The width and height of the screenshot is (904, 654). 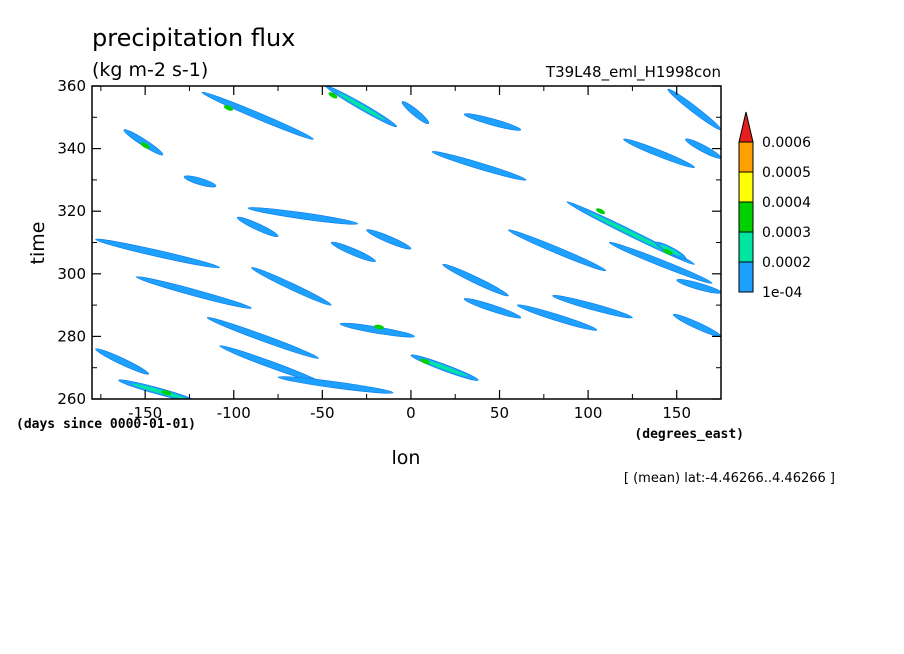 What do you see at coordinates (193, 38) in the screenshot?
I see `chart-title: precipitation flux` at bounding box center [193, 38].